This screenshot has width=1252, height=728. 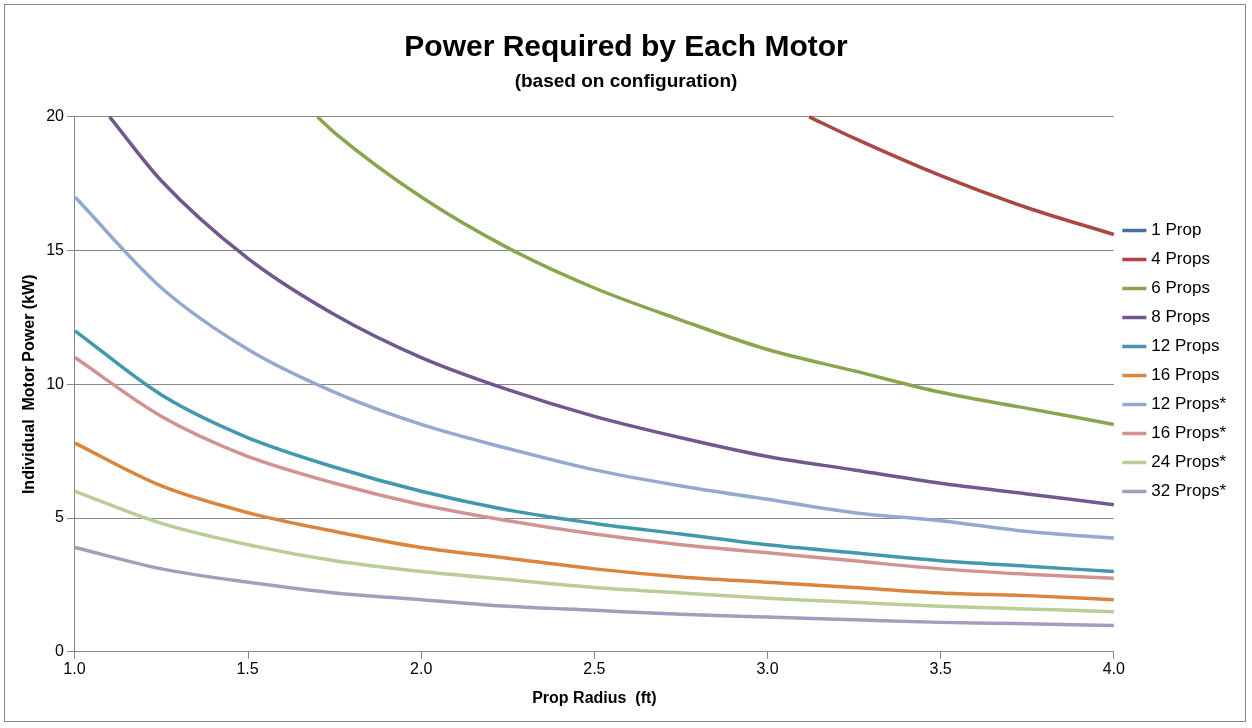 I want to click on x-tick-label: 1.5, so click(x=247, y=669).